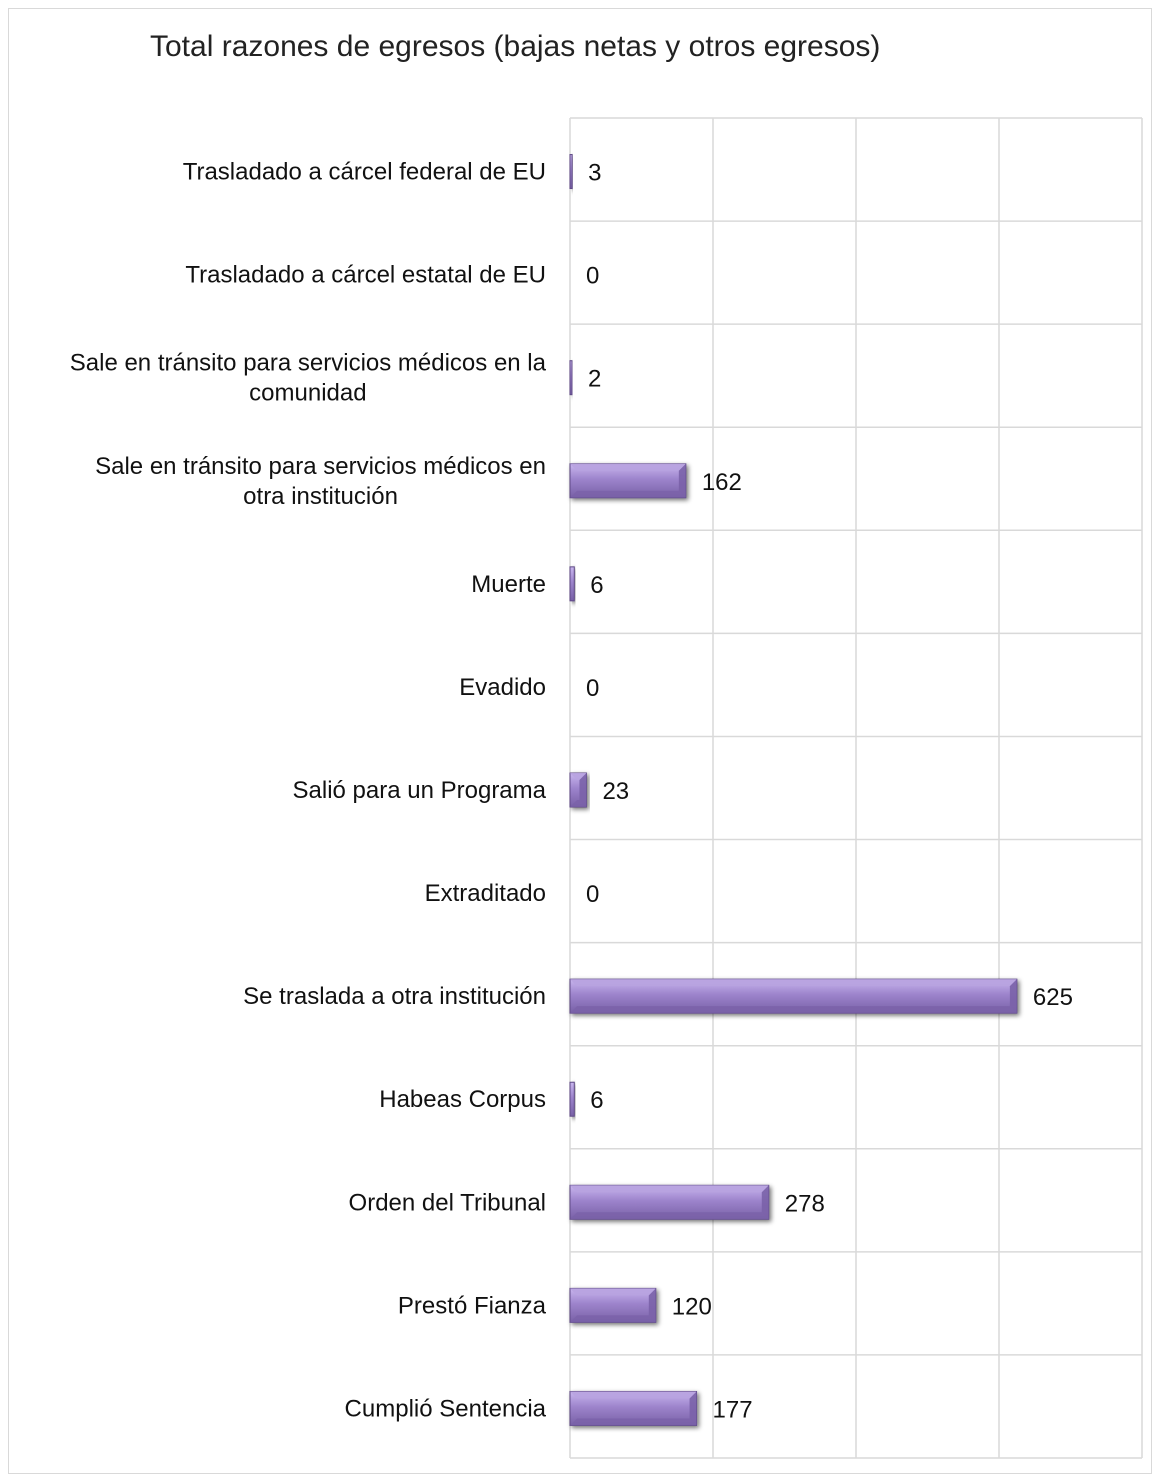 The width and height of the screenshot is (1161, 1483). What do you see at coordinates (447, 1202) in the screenshot?
I see `category-label: Orden del Tribunal` at bounding box center [447, 1202].